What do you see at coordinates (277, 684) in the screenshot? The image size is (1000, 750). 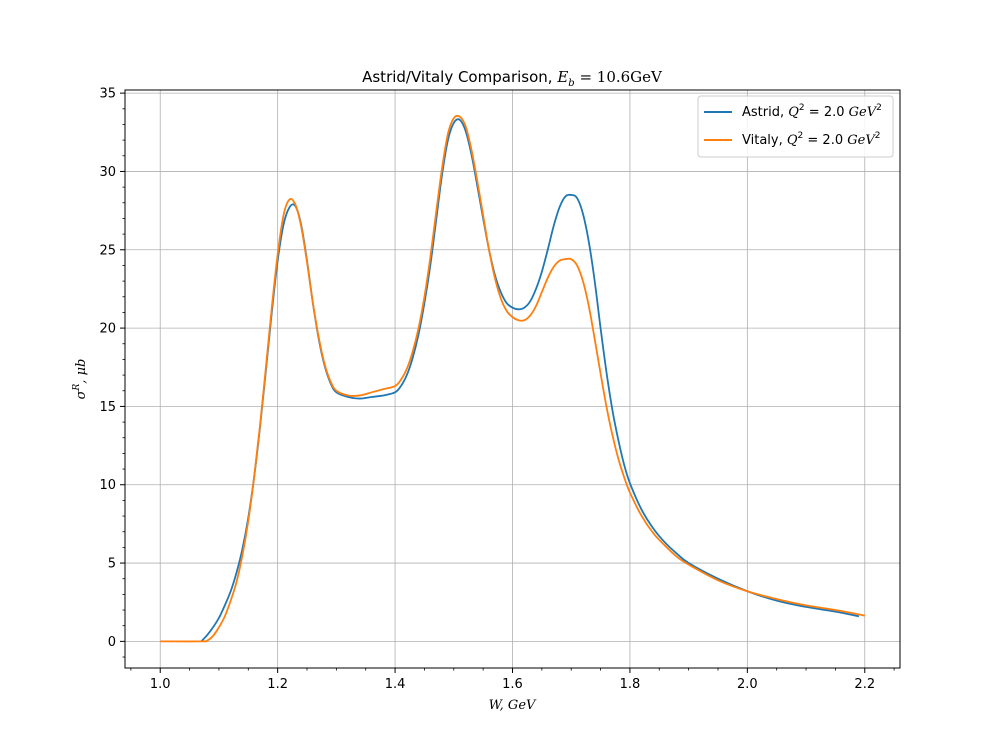 I see `x-tick-label: 1.2` at bounding box center [277, 684].